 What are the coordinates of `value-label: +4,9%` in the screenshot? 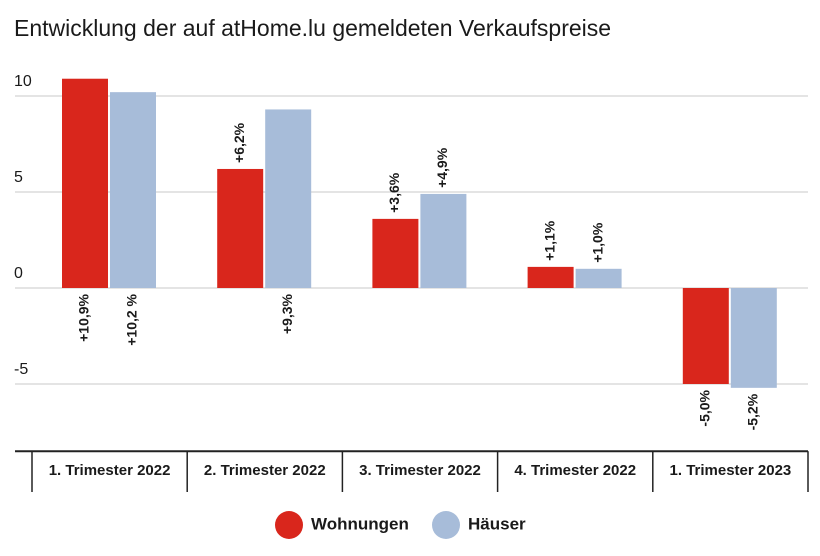 It's located at (442, 167).